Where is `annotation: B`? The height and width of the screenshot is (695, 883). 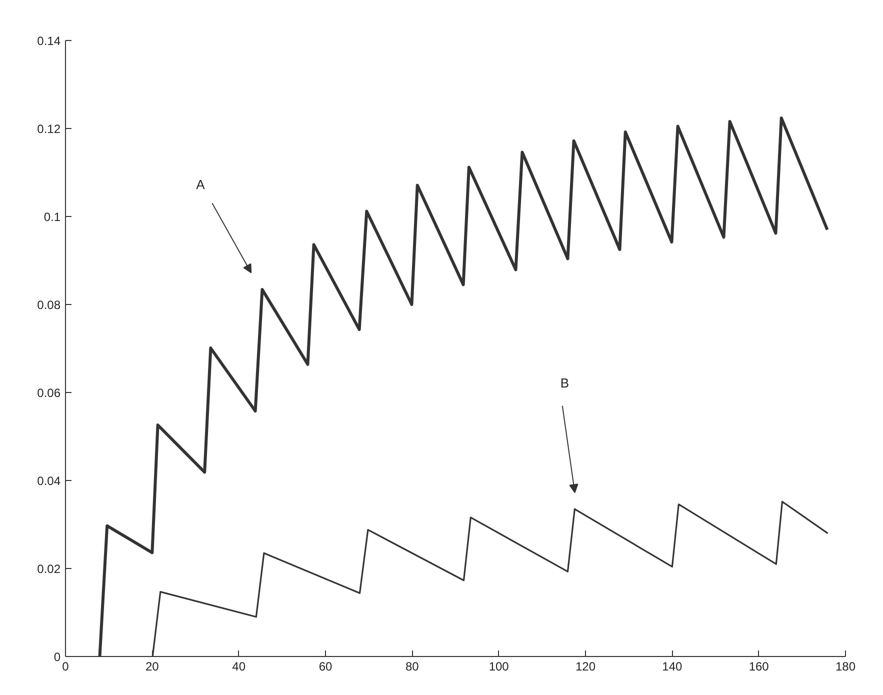
annotation: B is located at coordinates (565, 382).